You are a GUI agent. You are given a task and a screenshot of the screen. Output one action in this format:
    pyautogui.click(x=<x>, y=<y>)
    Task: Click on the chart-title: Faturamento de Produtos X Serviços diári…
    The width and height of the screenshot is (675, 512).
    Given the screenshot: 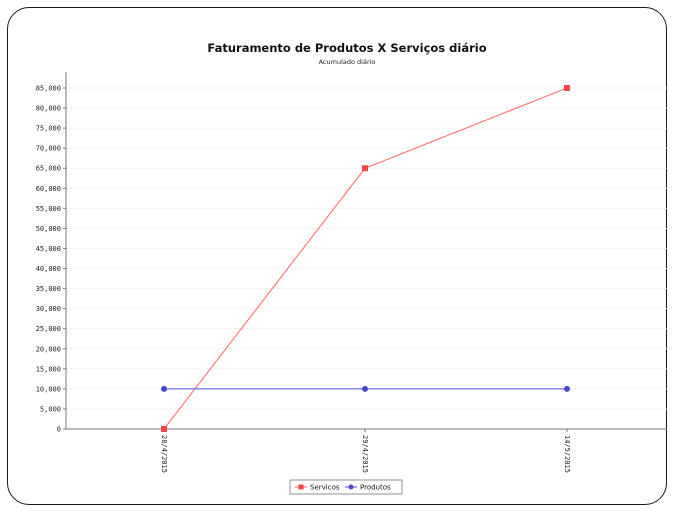 What is the action you would take?
    pyautogui.click(x=346, y=48)
    